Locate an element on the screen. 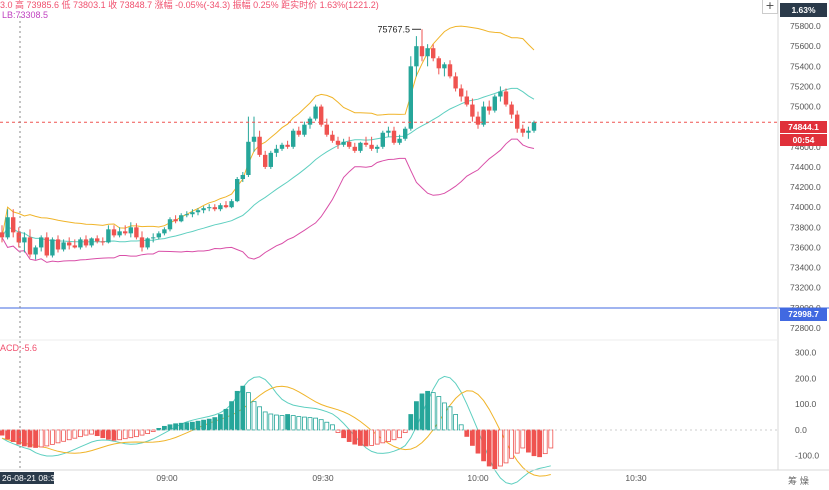 The image size is (829, 490). price-tick-label: 73000.0 is located at coordinates (805, 308).